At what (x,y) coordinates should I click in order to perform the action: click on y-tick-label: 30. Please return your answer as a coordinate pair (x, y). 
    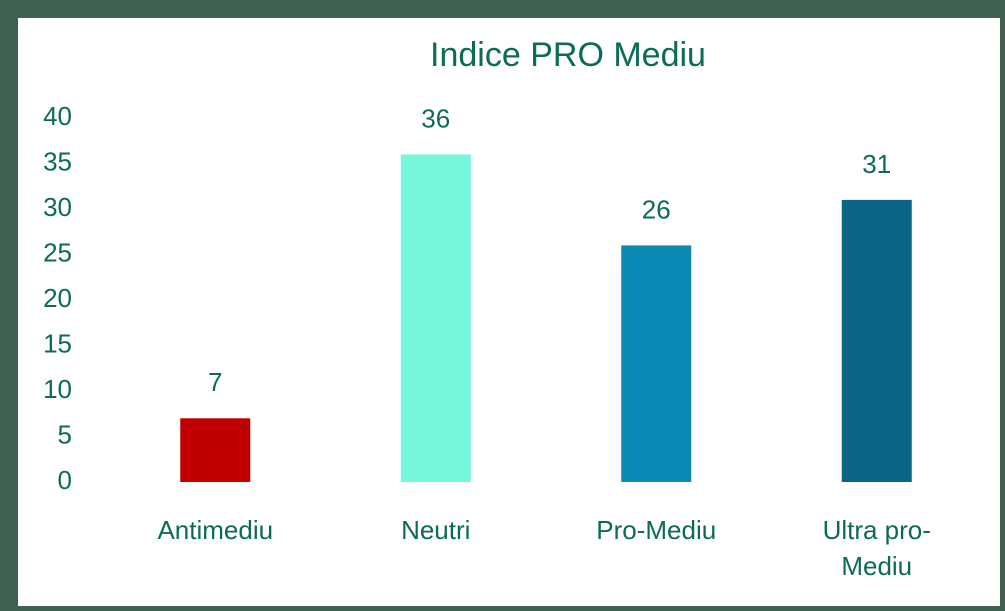
    Looking at the image, I should click on (57, 207).